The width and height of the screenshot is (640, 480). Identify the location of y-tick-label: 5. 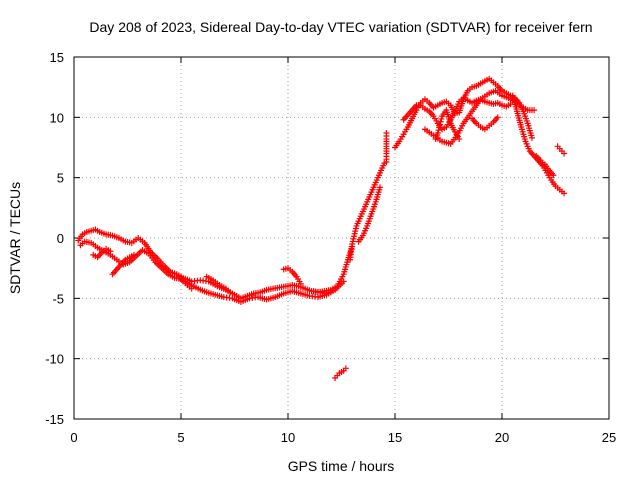
(60, 178).